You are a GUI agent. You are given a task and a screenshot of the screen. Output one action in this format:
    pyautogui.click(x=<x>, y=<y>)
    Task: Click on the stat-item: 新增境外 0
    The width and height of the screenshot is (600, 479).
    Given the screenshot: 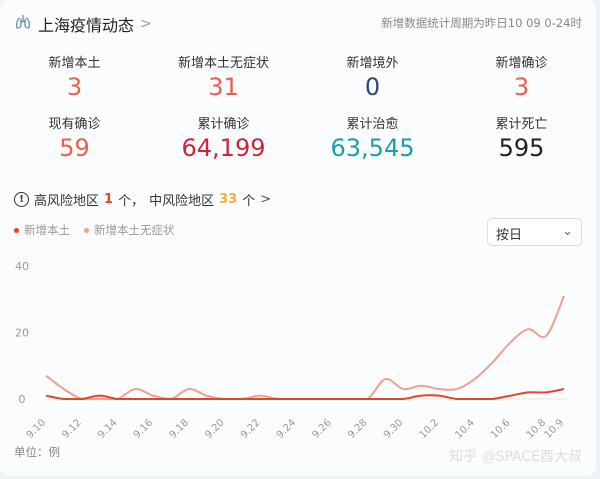 What is the action you would take?
    pyautogui.click(x=372, y=76)
    